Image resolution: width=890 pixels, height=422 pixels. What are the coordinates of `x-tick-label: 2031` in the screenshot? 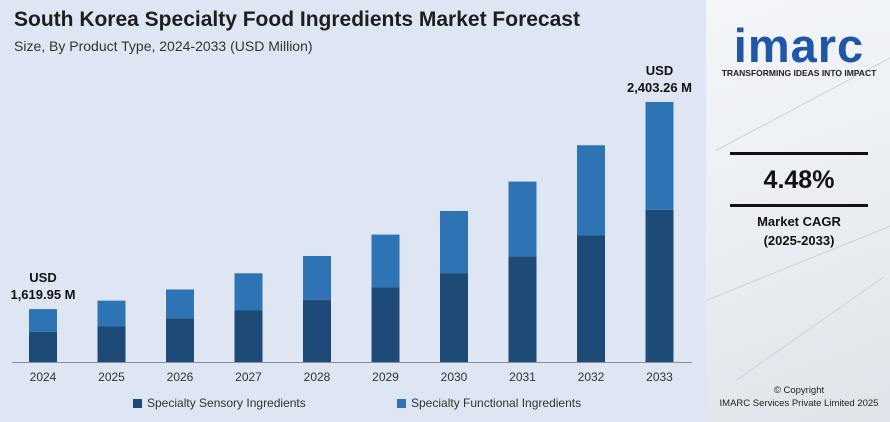 It's located at (522, 377).